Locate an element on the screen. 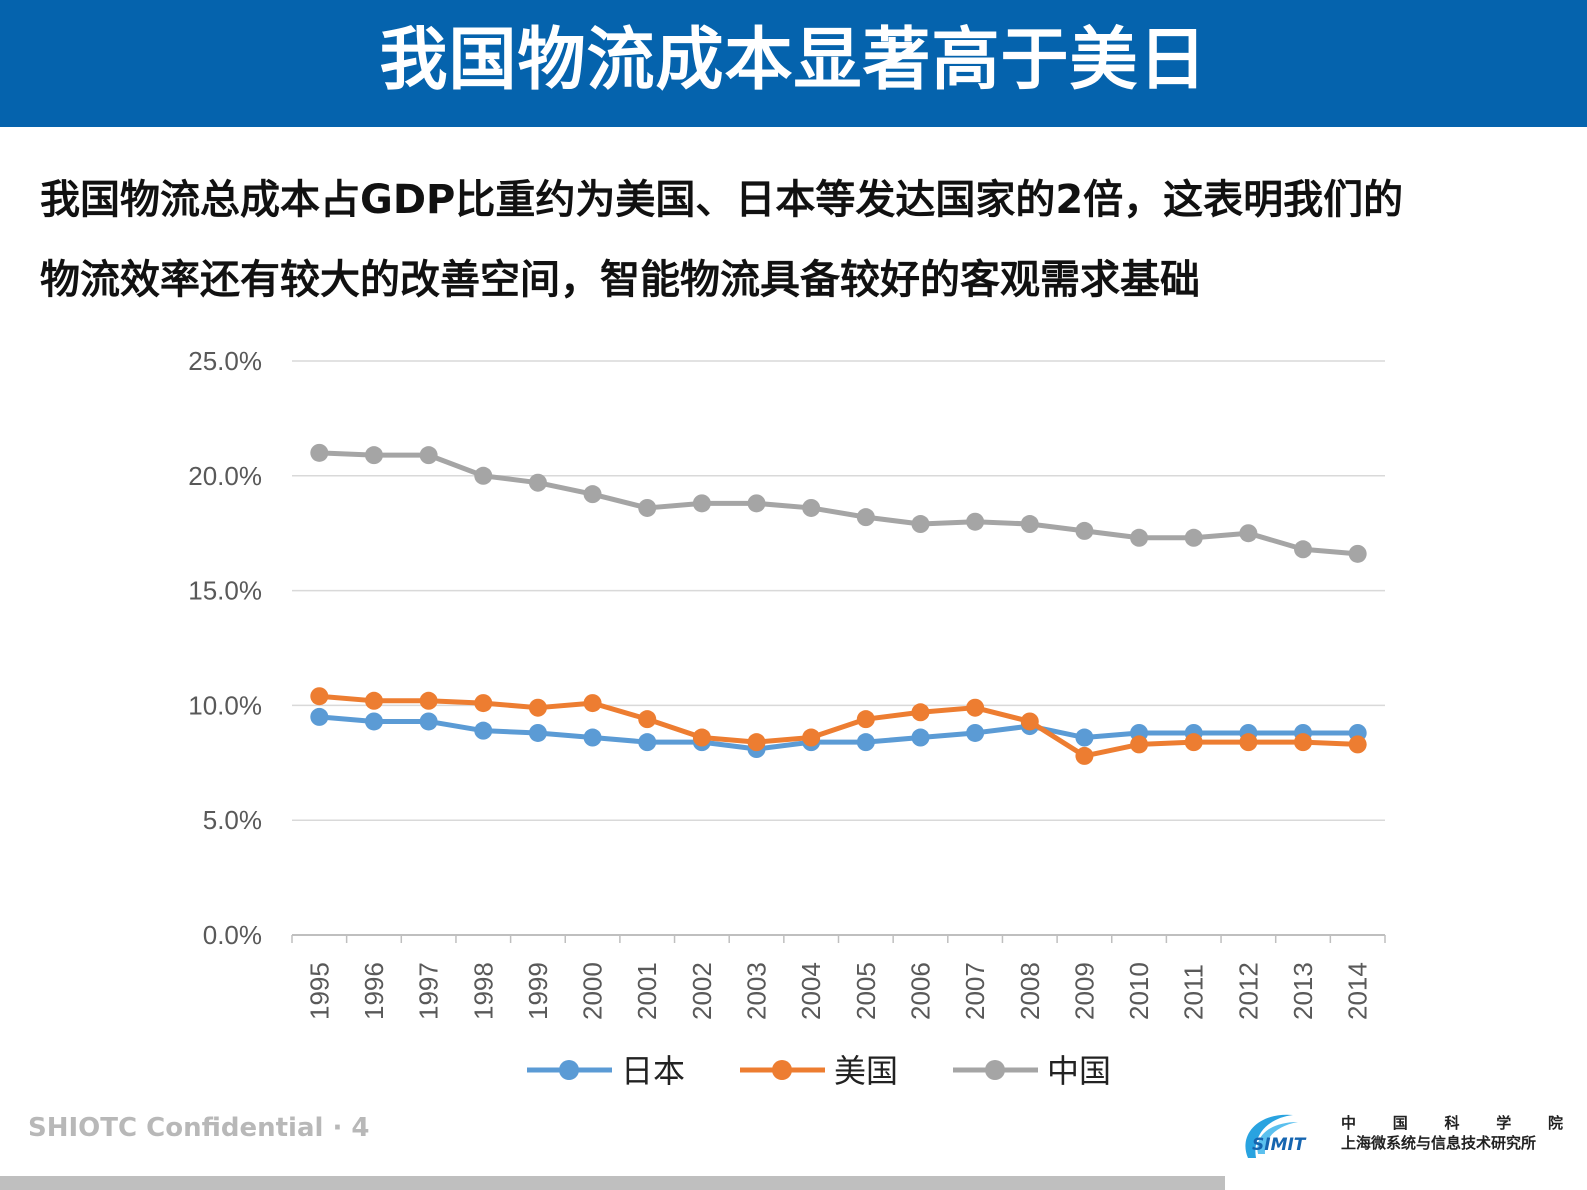  x-tick-label: 1995 is located at coordinates (319, 991).